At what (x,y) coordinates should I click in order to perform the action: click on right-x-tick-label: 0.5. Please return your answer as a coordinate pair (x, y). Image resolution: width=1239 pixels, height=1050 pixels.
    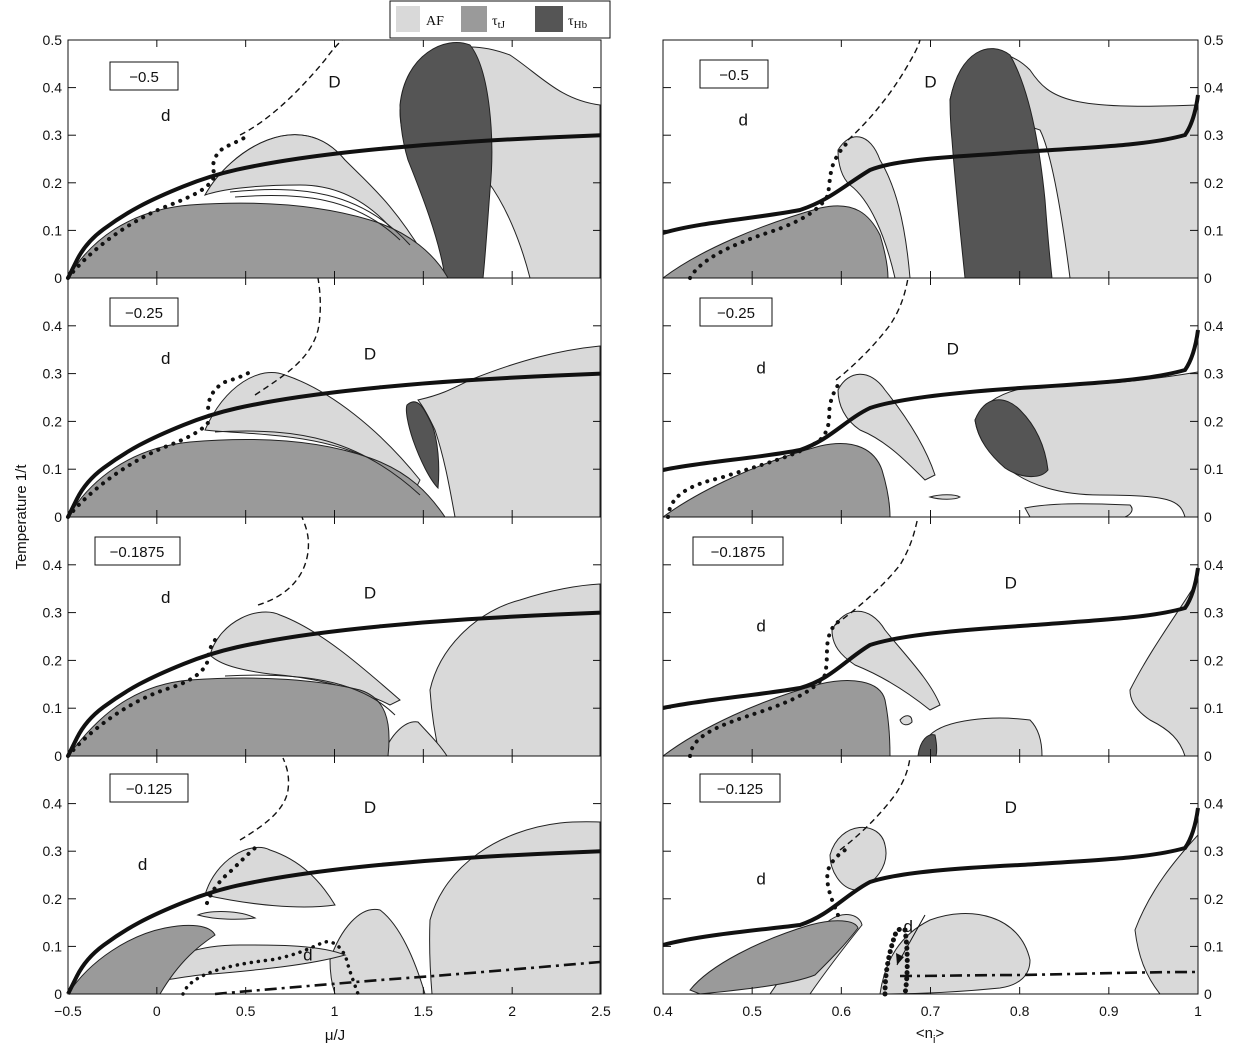
    Looking at the image, I should click on (752, 1011).